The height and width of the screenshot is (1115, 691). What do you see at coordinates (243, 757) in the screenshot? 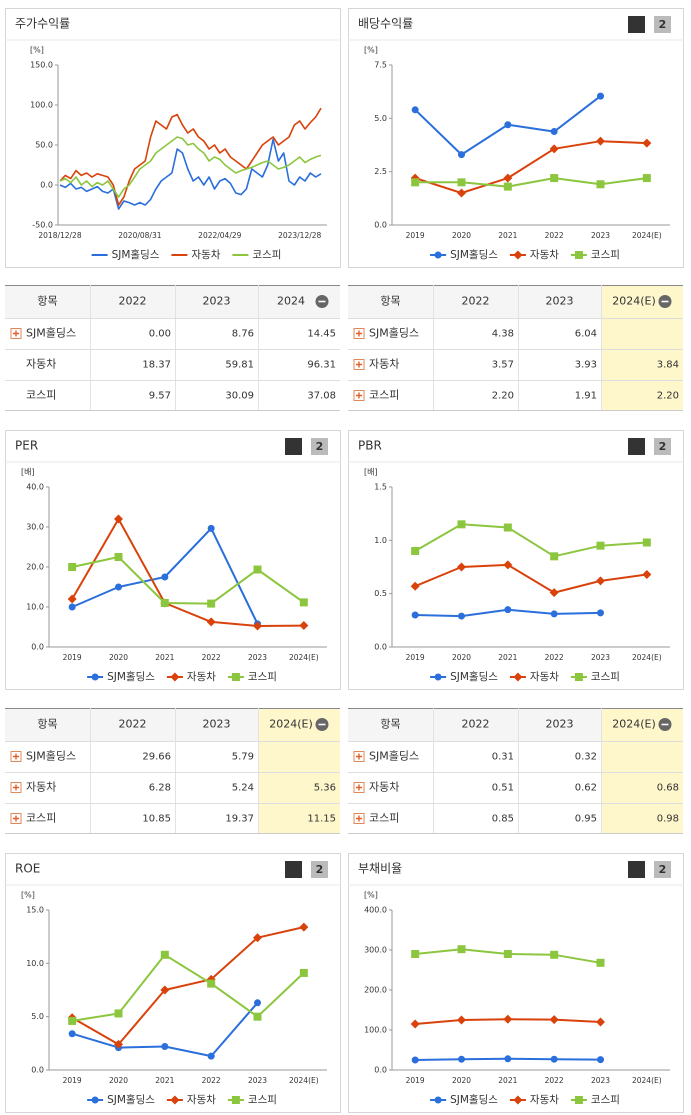
I see `table-cell: 5.79` at bounding box center [243, 757].